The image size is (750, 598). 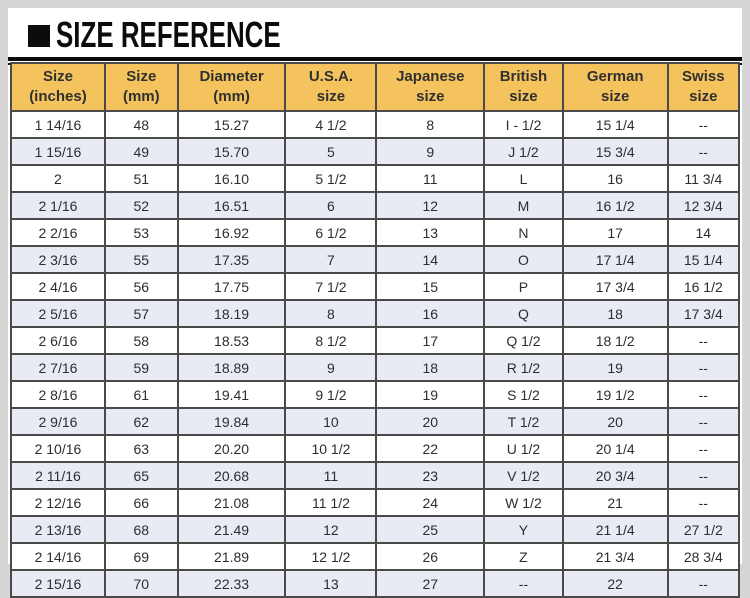 What do you see at coordinates (231, 232) in the screenshot?
I see `table-cell: 16.92` at bounding box center [231, 232].